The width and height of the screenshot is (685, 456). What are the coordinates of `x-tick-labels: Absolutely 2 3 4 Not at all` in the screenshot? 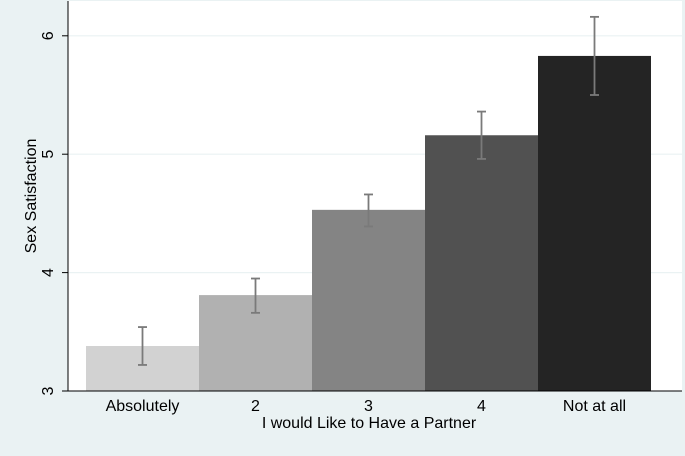 It's located at (366, 406).